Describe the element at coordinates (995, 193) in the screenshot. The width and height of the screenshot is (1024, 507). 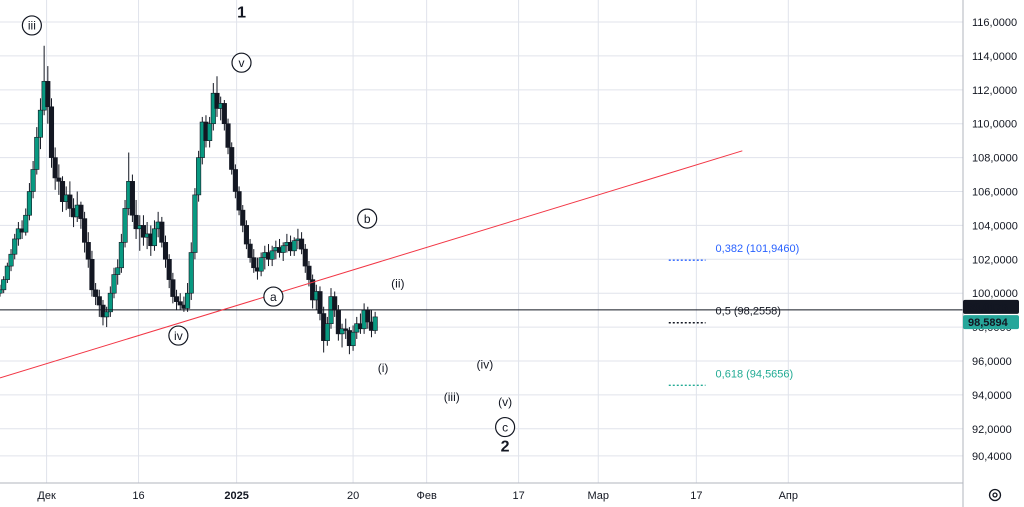
I see `y-tick-label: 106,0000` at that location.